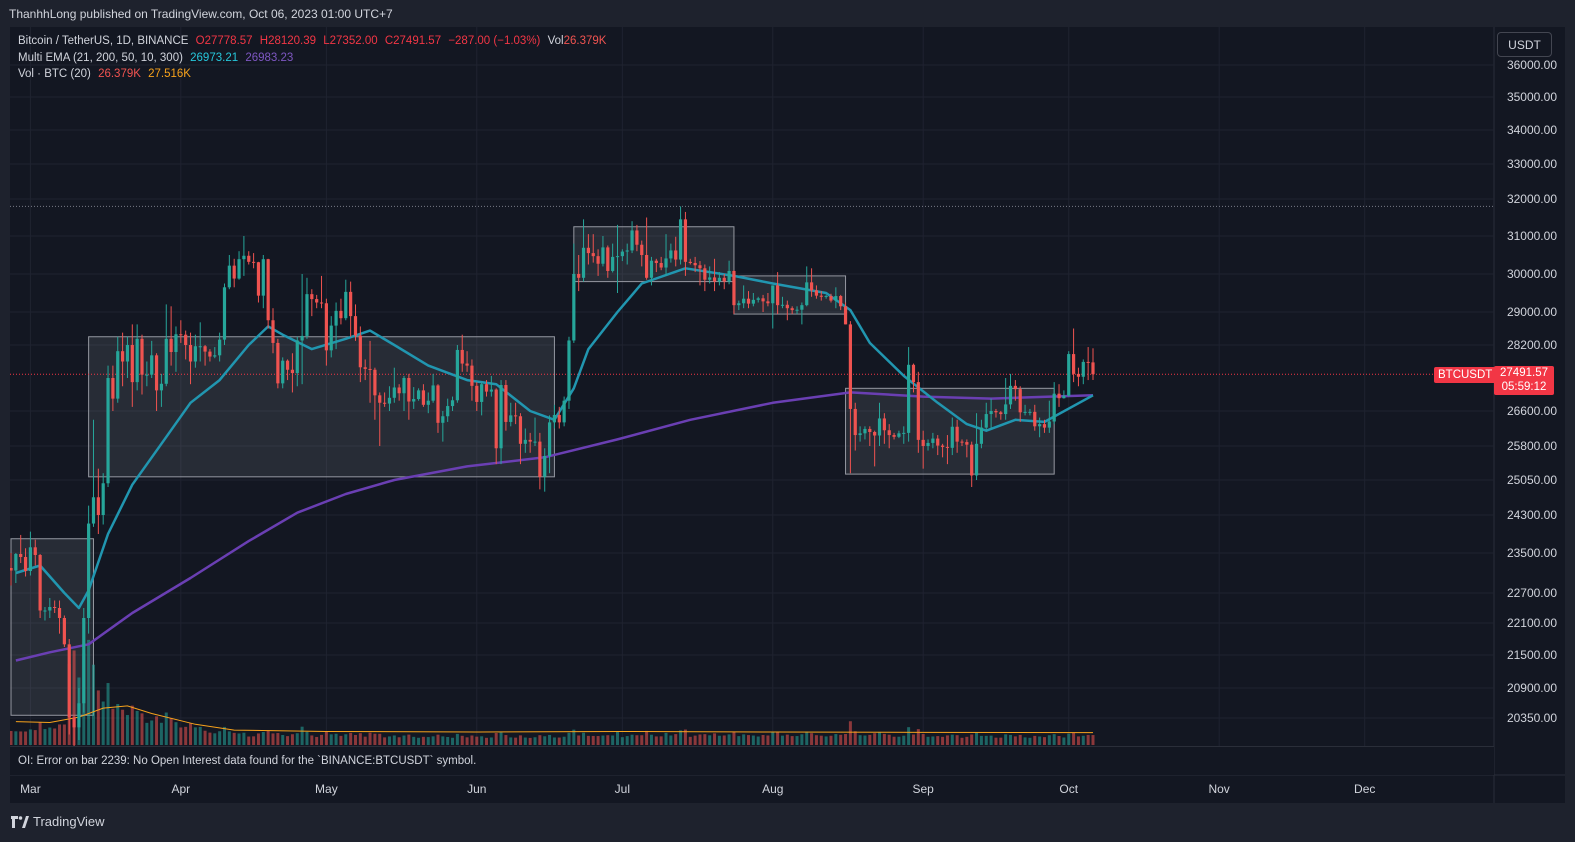 The width and height of the screenshot is (1575, 842). Describe the element at coordinates (103, 41) in the screenshot. I see `symbol-name: Bitcoin / TetherUS, 1D, BINANCE` at that location.